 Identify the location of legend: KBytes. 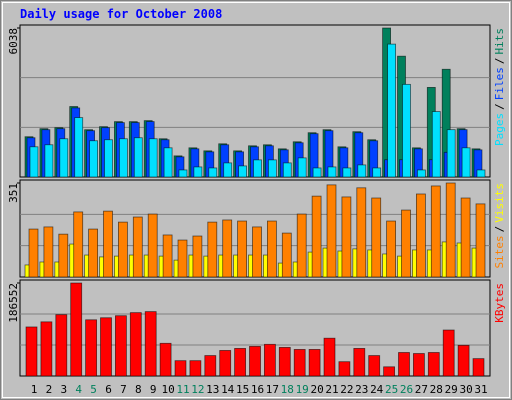
(499, 303).